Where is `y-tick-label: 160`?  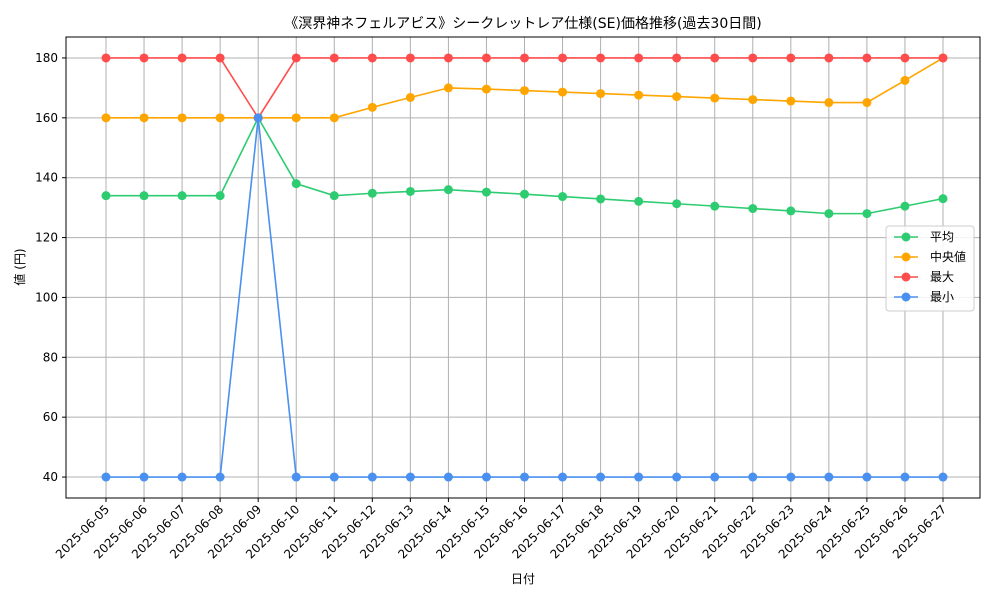
y-tick-label: 160 is located at coordinates (46, 118).